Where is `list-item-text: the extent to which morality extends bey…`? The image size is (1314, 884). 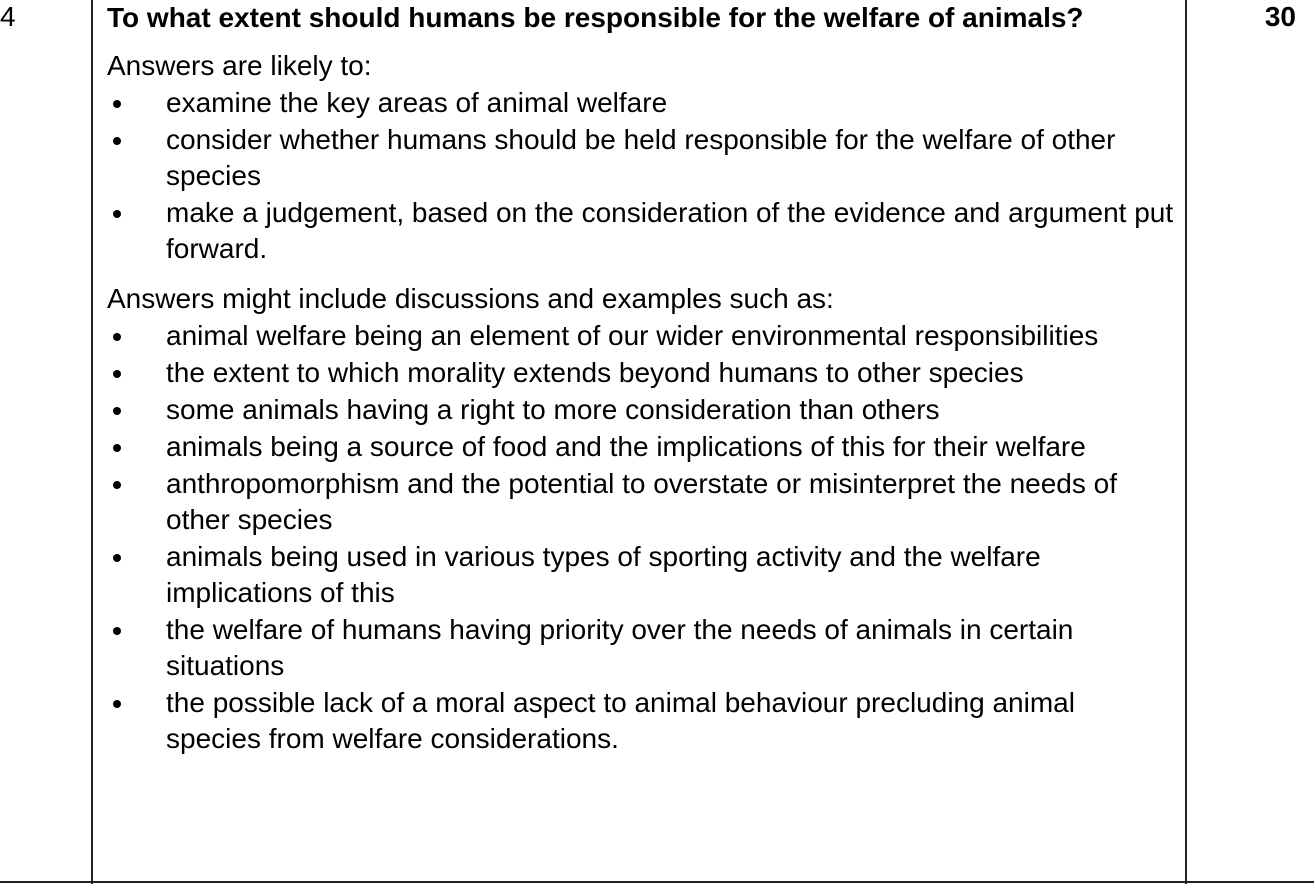
list-item-text: the extent to which morality extends bey… is located at coordinates (595, 372).